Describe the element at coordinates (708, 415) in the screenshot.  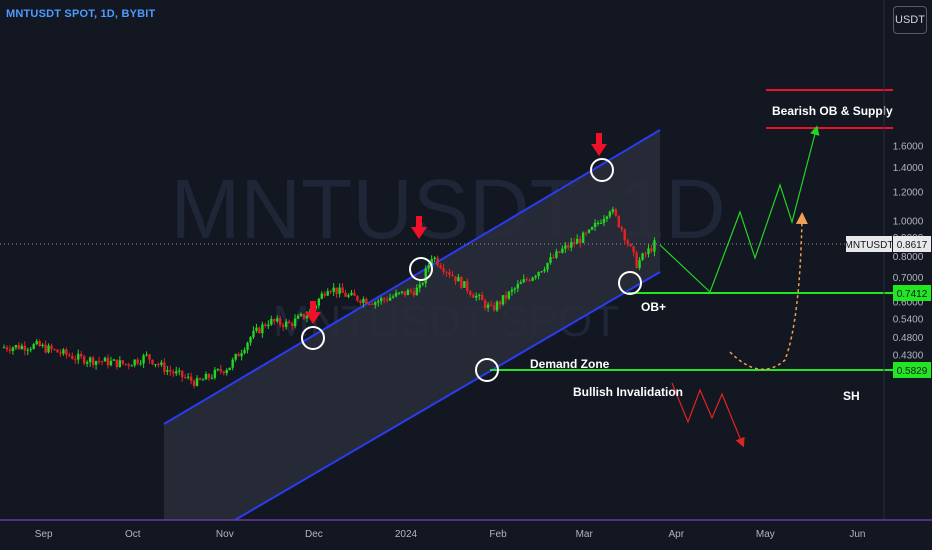
I see `bearish-projection-path` at that location.